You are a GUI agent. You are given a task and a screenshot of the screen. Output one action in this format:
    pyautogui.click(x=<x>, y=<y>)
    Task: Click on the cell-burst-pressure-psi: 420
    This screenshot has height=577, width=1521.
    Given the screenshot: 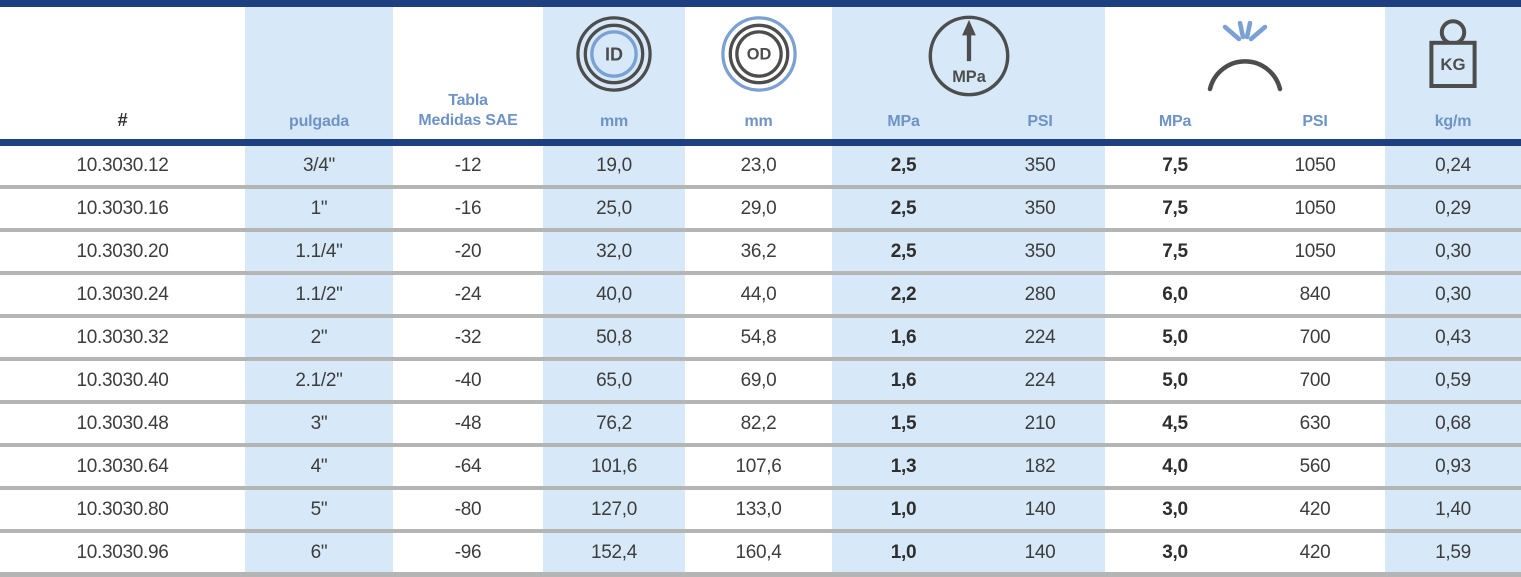 What is the action you would take?
    pyautogui.click(x=1315, y=552)
    